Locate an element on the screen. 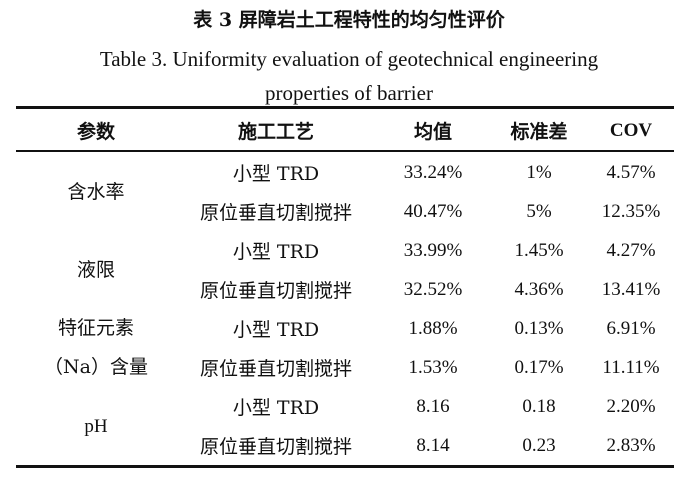 The image size is (698, 482). parameter-na-line2: （Na）含量 is located at coordinates (96, 367).